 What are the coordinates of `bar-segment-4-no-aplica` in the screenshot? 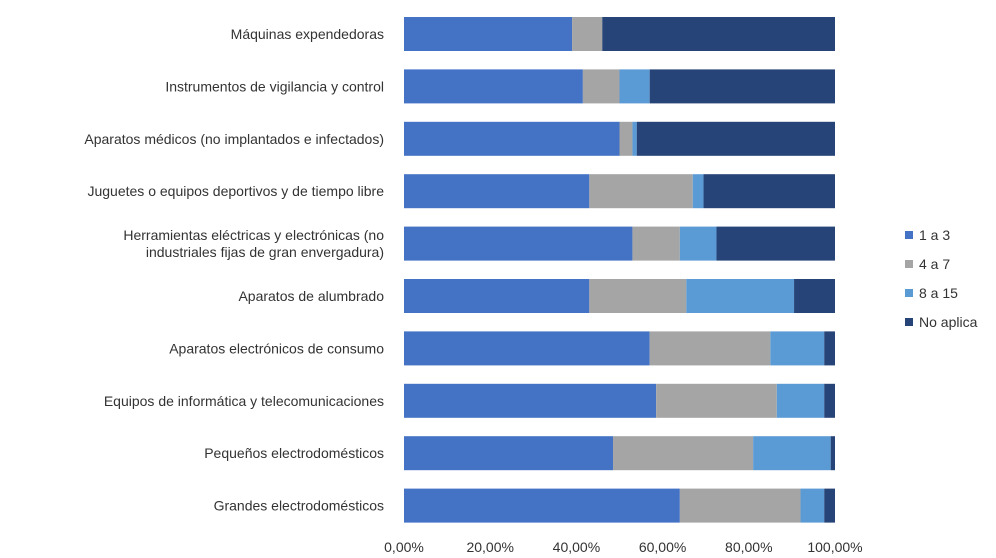 It's located at (769, 191).